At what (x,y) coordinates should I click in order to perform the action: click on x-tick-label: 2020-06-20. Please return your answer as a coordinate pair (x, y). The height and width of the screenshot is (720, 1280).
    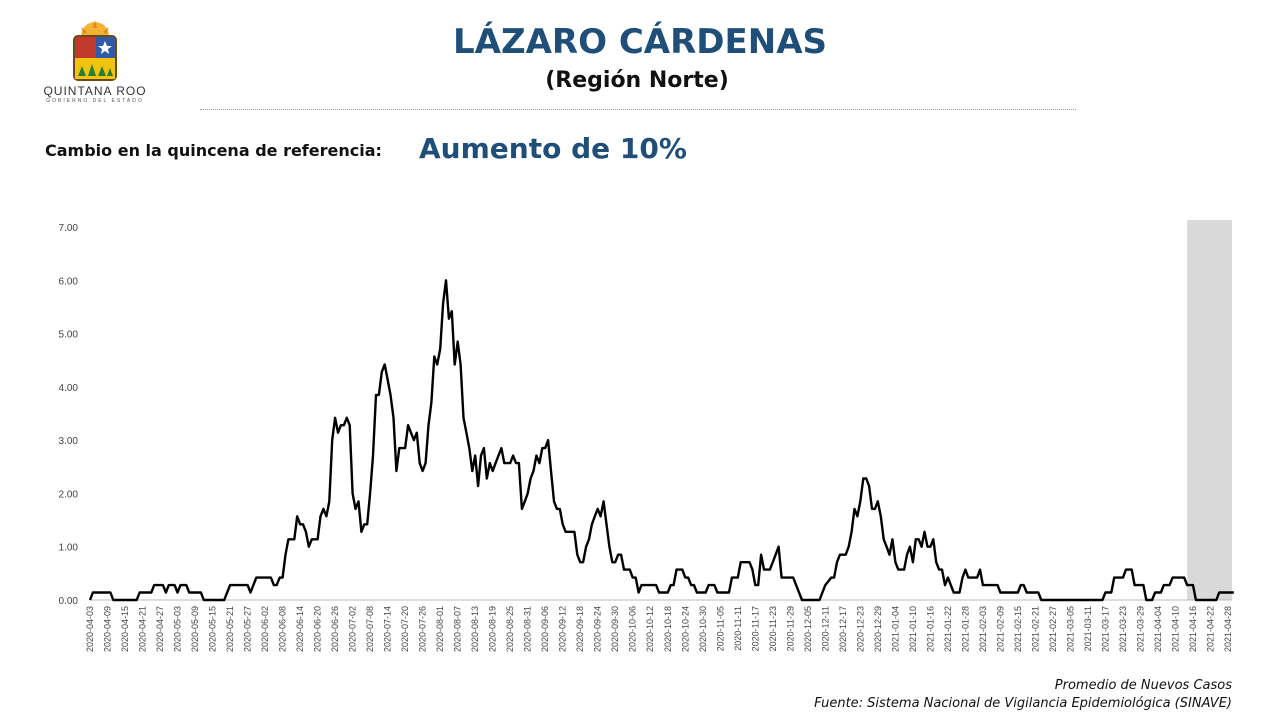
    Looking at the image, I should click on (318, 629).